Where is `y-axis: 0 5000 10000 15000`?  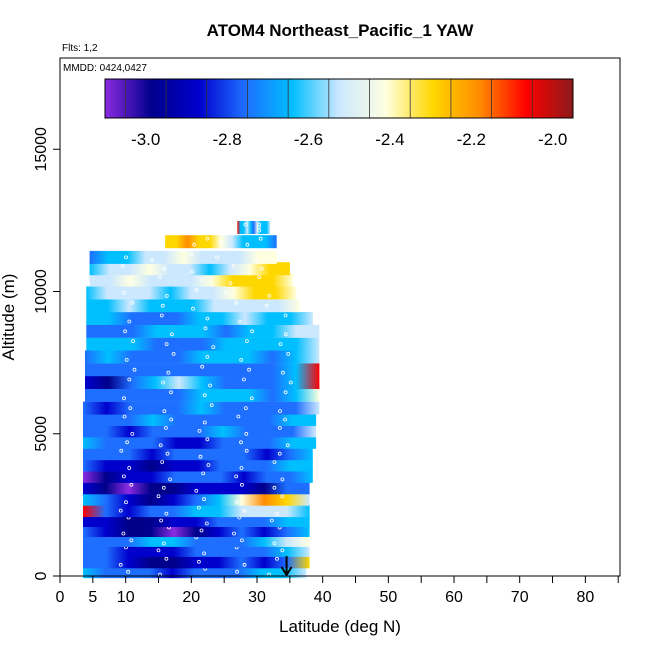
y-axis: 0 5000 10000 15000 is located at coordinates (46, 353).